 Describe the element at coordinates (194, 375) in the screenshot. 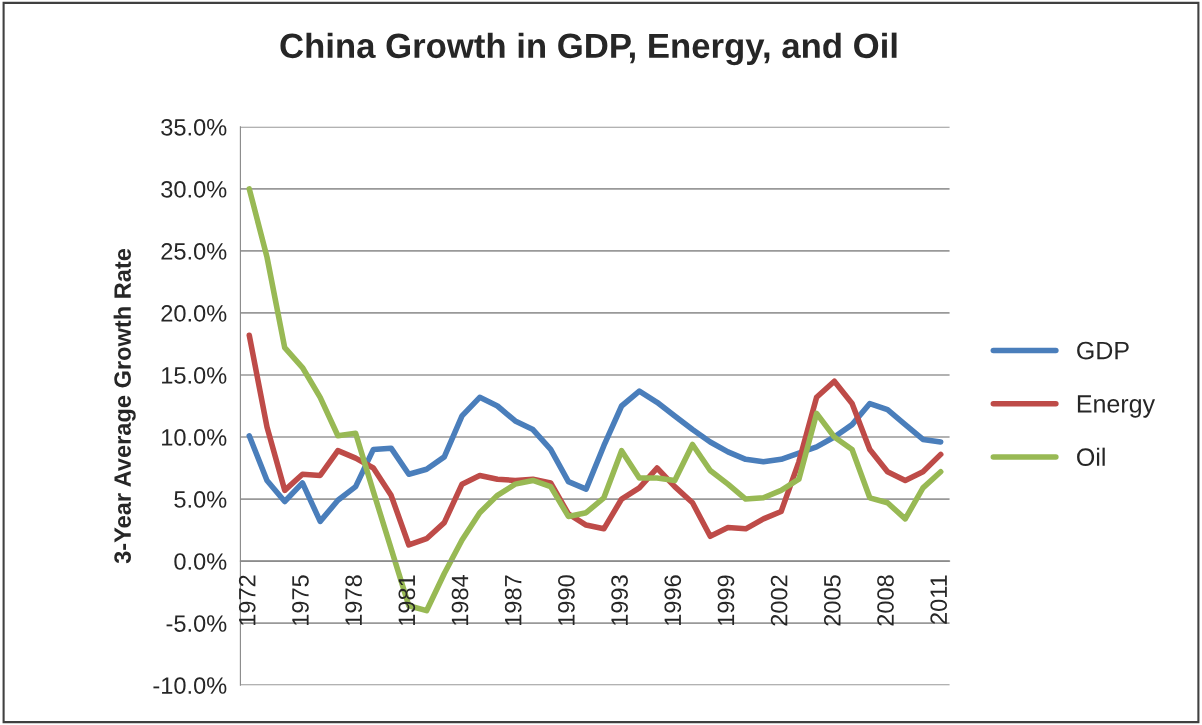

I see `y-tick-label: 15.0%` at that location.